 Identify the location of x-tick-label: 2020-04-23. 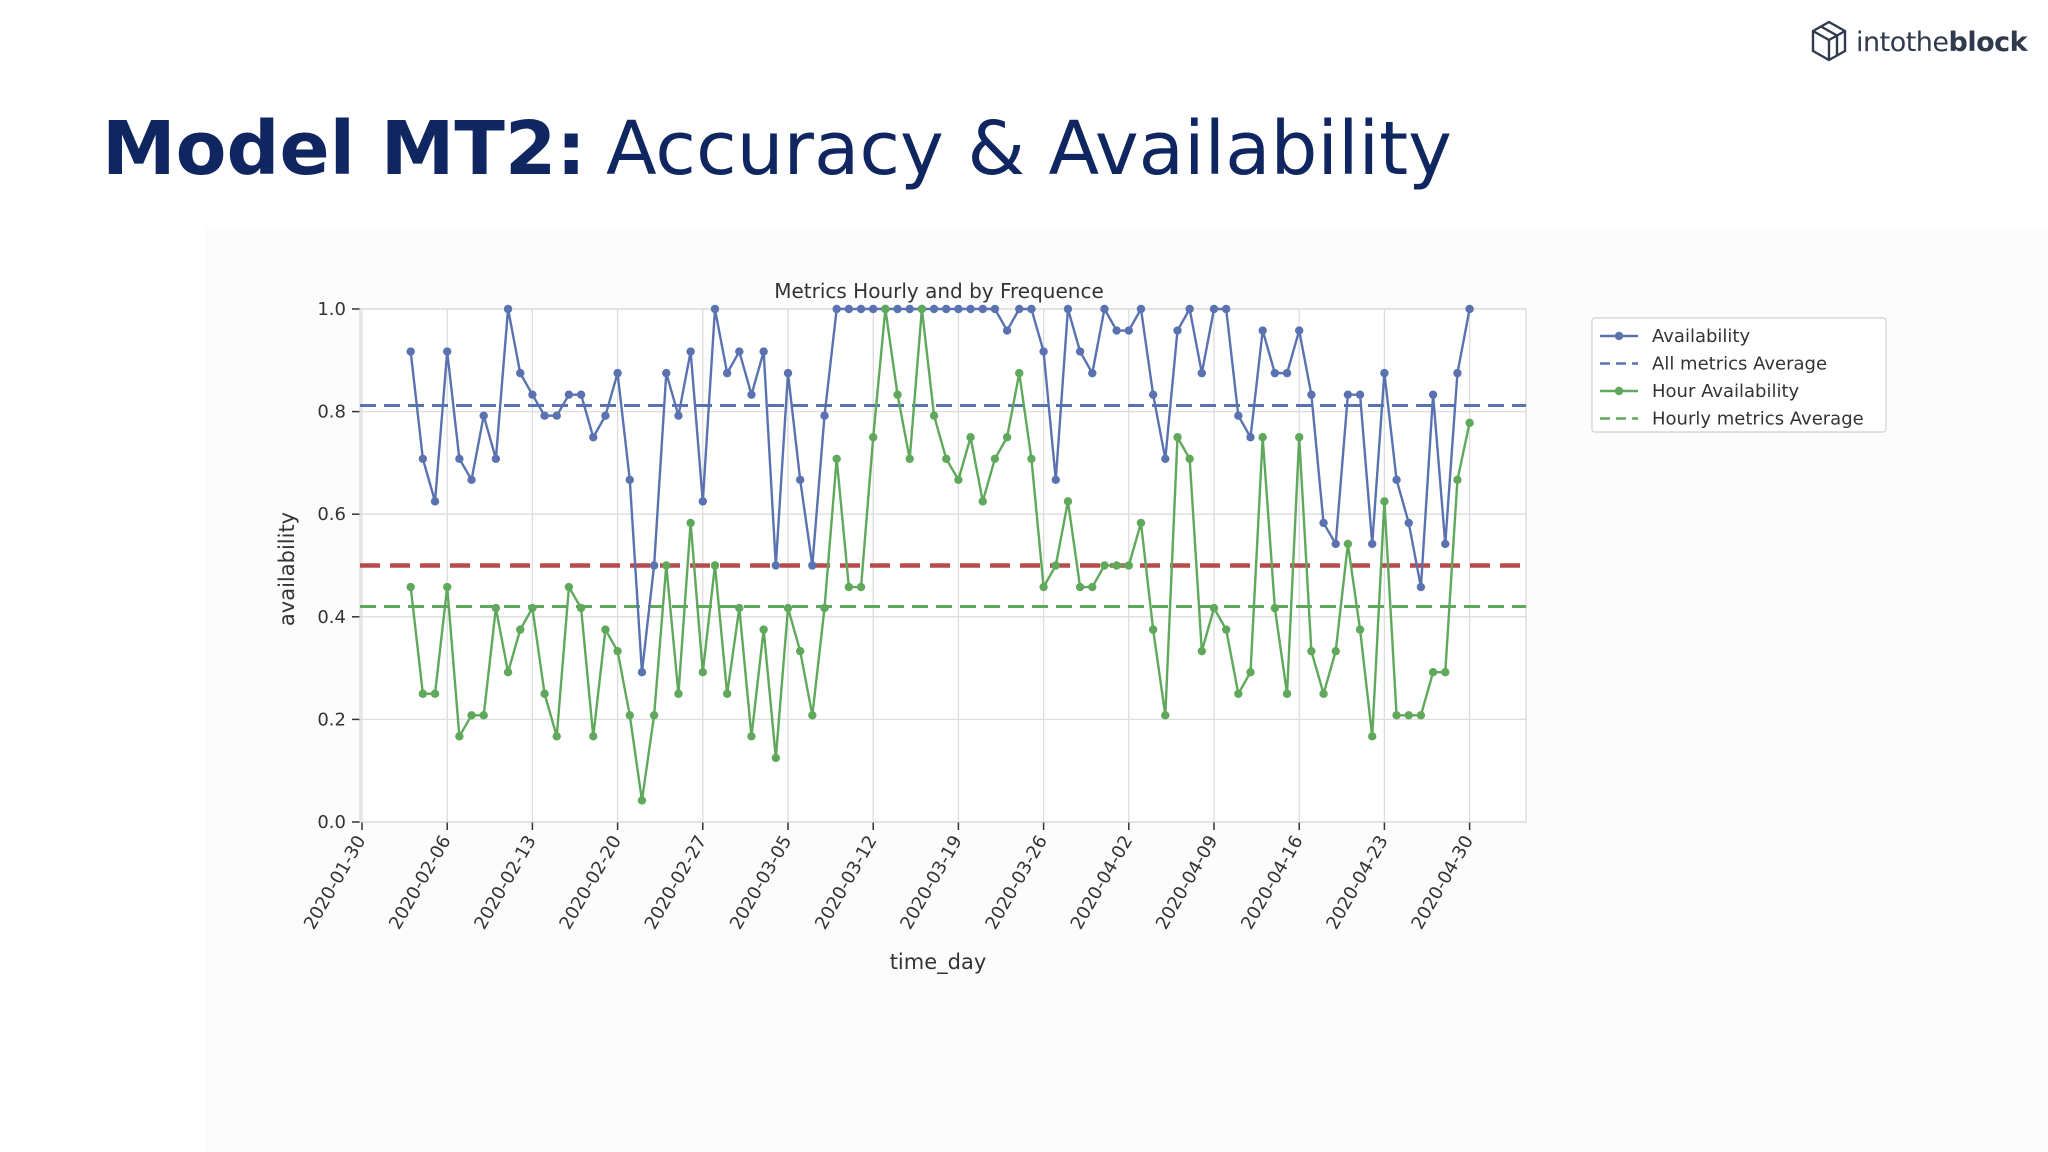
(1357, 882).